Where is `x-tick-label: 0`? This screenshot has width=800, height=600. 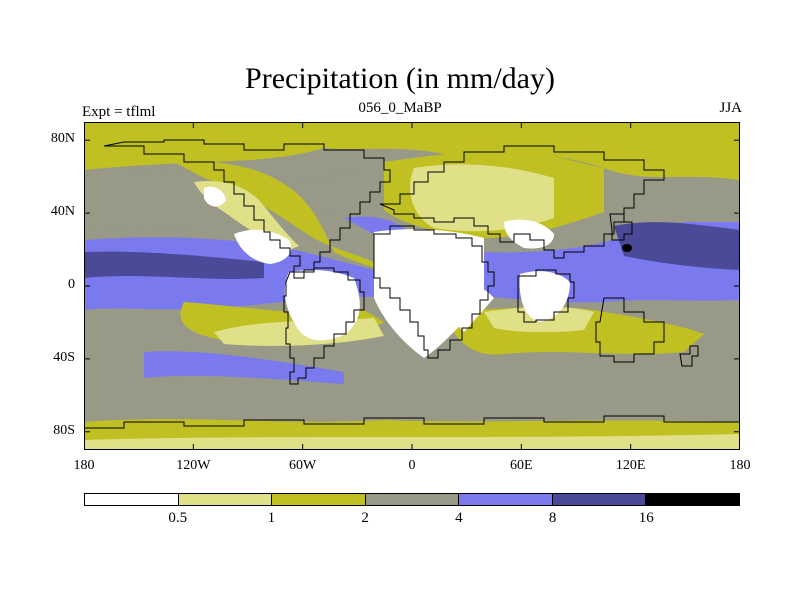 x-tick-label: 0 is located at coordinates (412, 465).